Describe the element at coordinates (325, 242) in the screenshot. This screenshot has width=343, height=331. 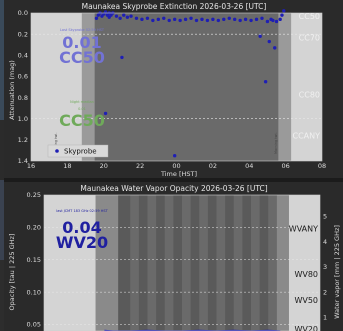
I see `water-vapor-right-tick: 4` at that location.